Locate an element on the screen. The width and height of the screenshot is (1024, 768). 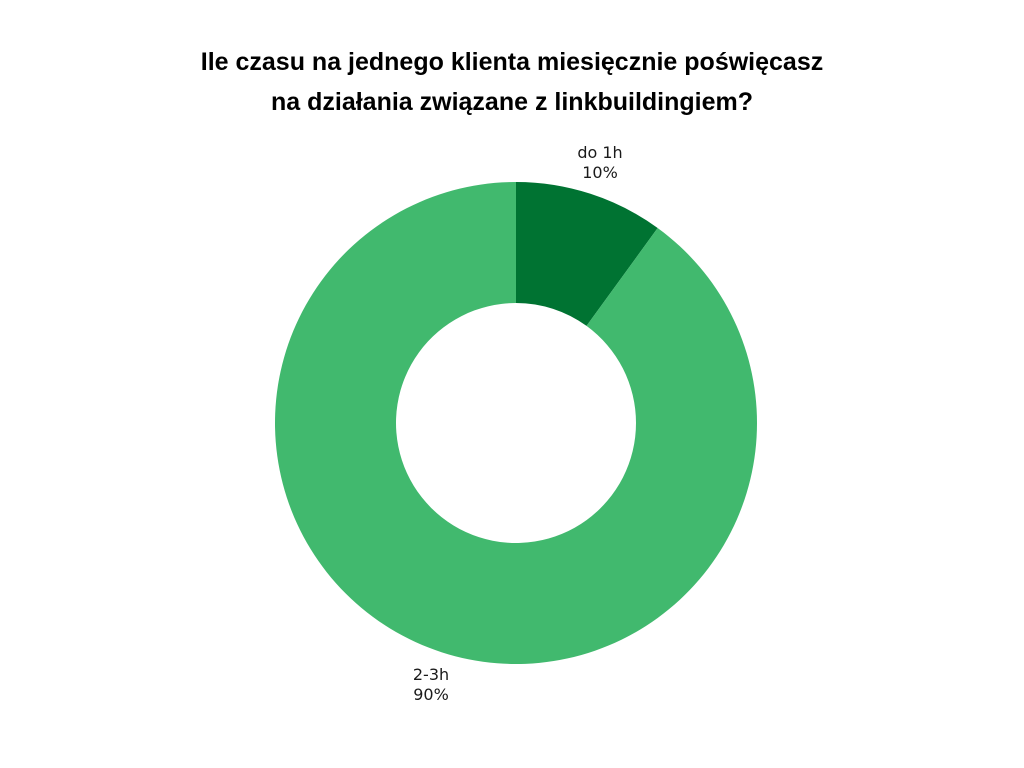
slice-label-name: do 1h is located at coordinates (599, 152).